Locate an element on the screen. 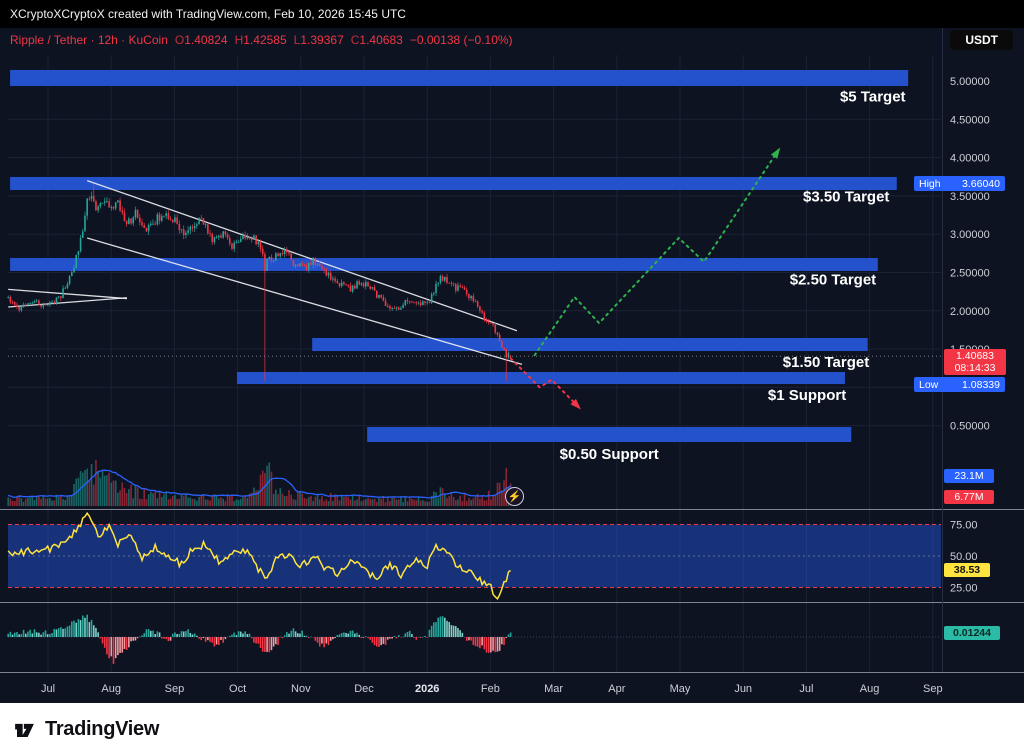 This screenshot has width=1024, height=755. price-change: −0.00138 (−0.10%) is located at coordinates (461, 40).